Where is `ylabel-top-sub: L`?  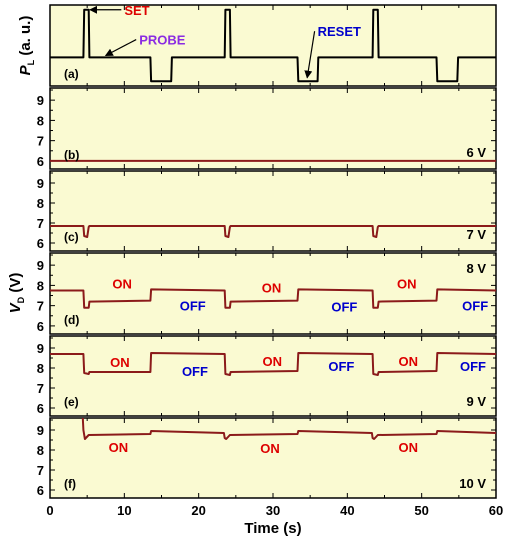 ylabel-top-sub: L is located at coordinates (31, 62).